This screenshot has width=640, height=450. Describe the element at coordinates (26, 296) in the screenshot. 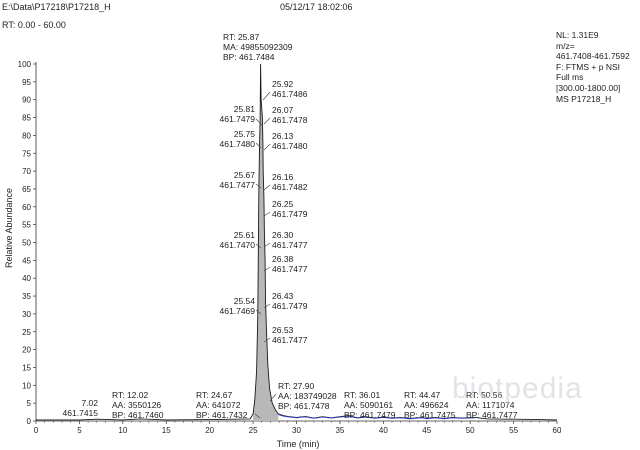

I see `y-tick-label: 35` at that location.